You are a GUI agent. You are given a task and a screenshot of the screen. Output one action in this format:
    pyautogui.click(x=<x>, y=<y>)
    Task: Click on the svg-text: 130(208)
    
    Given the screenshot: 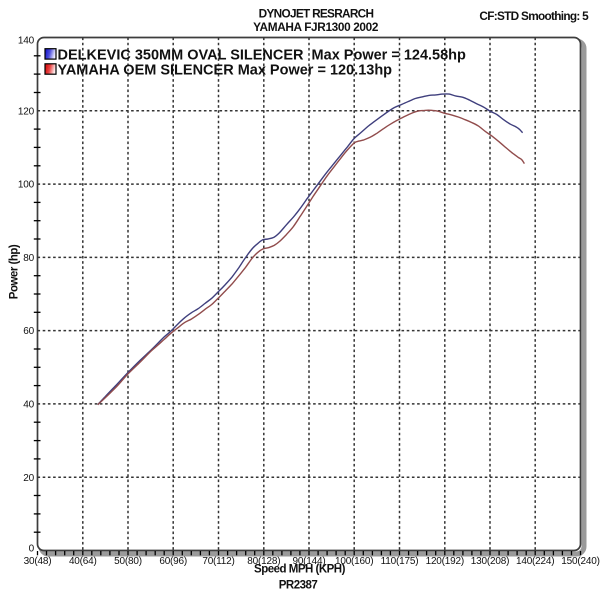 What is the action you would take?
    pyautogui.click(x=490, y=561)
    